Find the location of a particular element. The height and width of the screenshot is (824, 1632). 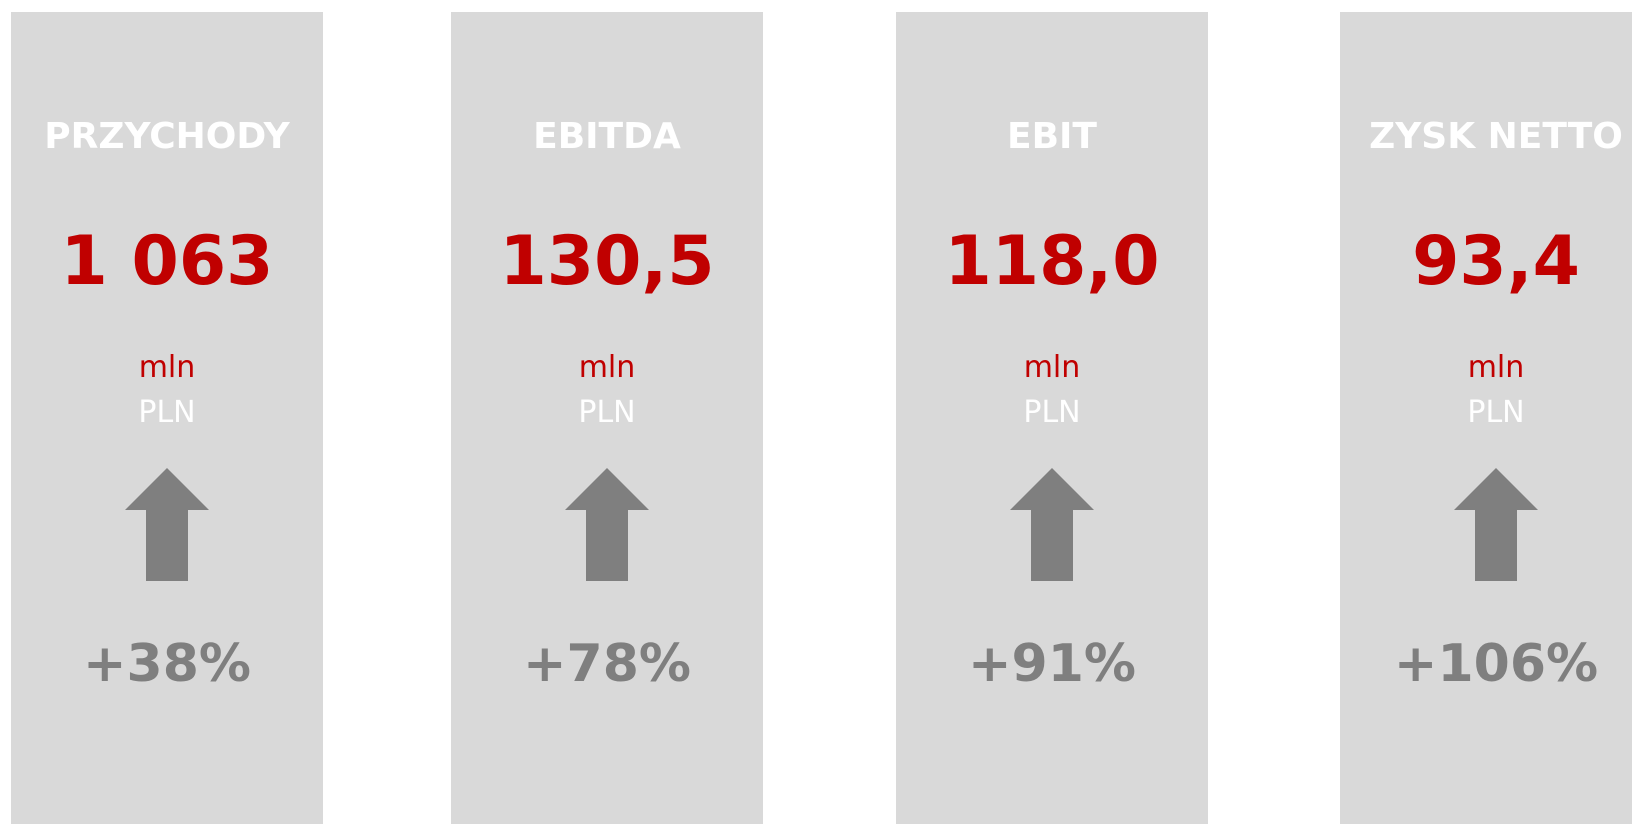

kpi-change: +106% is located at coordinates (1496, 664).